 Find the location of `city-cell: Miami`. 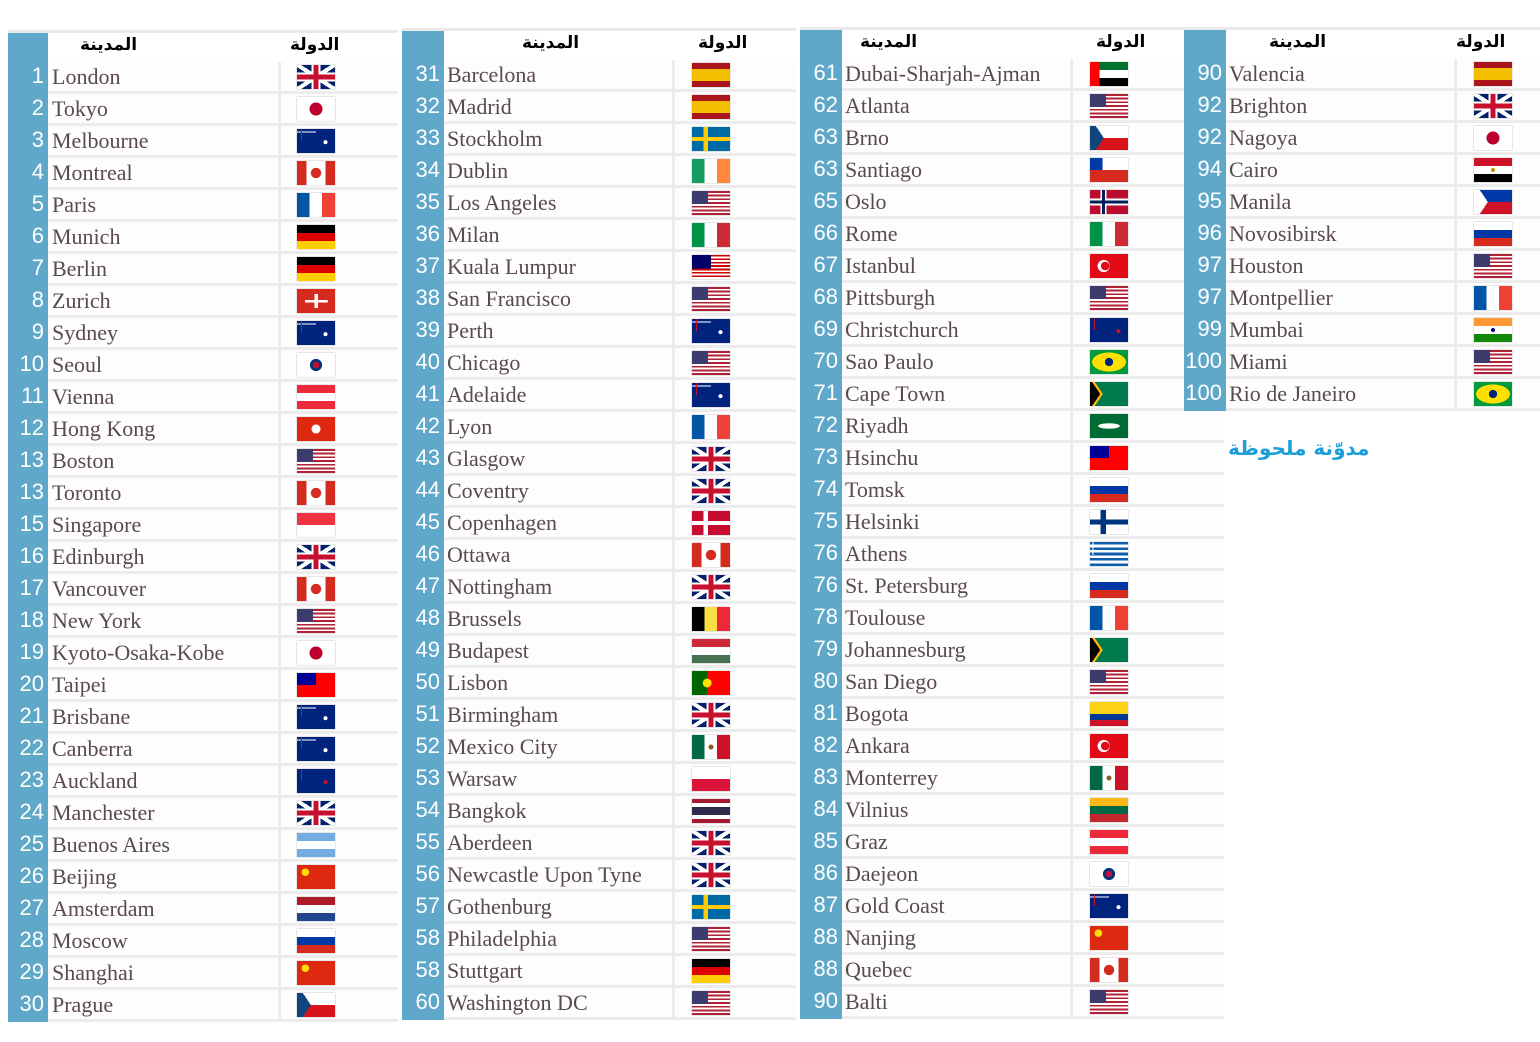

city-cell: Miami is located at coordinates (1258, 361).